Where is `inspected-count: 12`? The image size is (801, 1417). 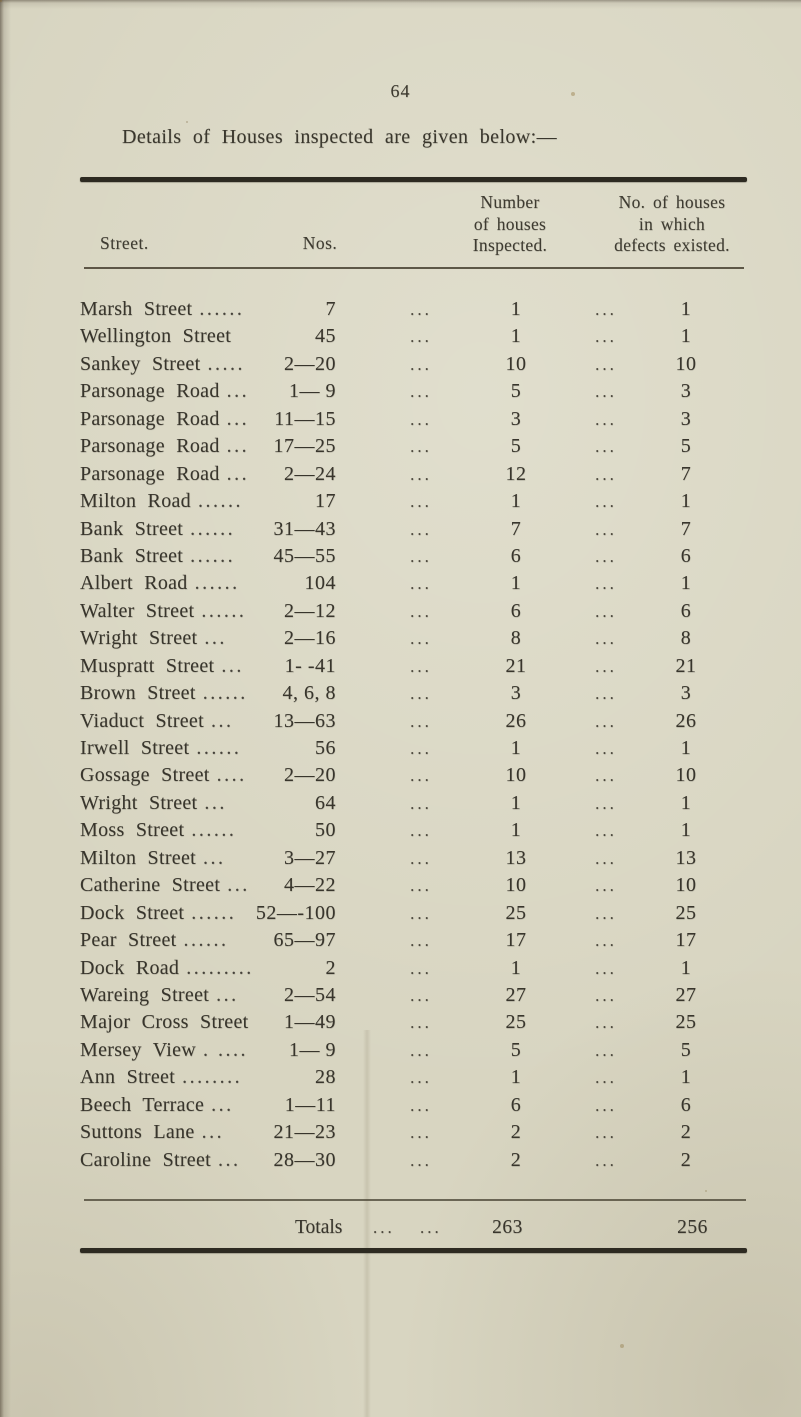
inspected-count: 12 is located at coordinates (516, 473).